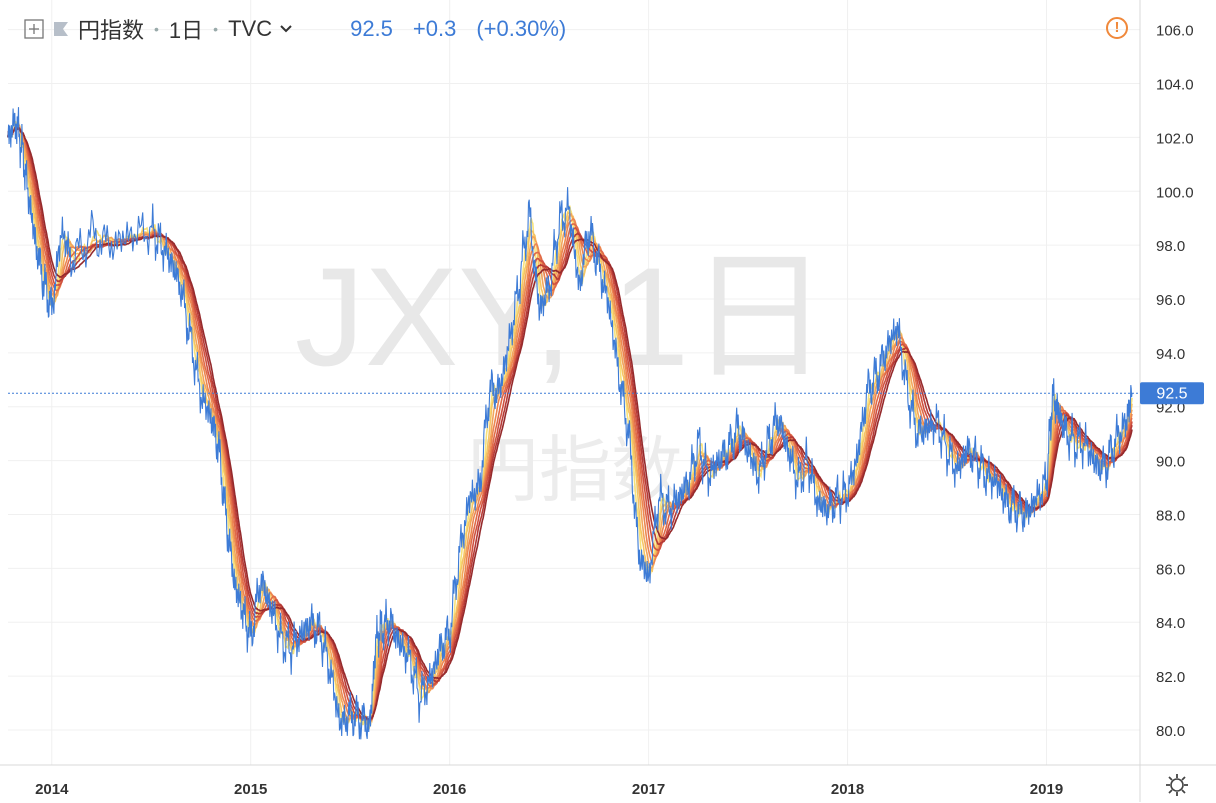  Describe the element at coordinates (1177, 787) in the screenshot. I see `settings-icon` at that location.